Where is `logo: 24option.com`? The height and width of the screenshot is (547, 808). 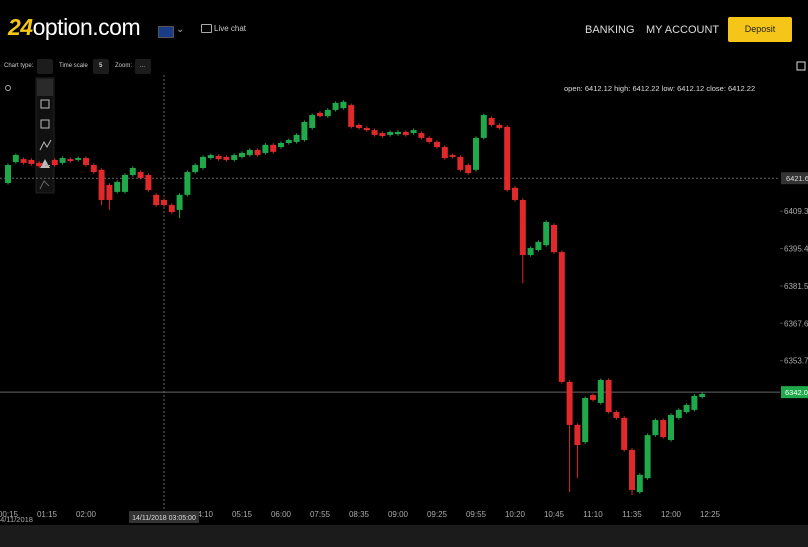 logo: 24option.com is located at coordinates (74, 27).